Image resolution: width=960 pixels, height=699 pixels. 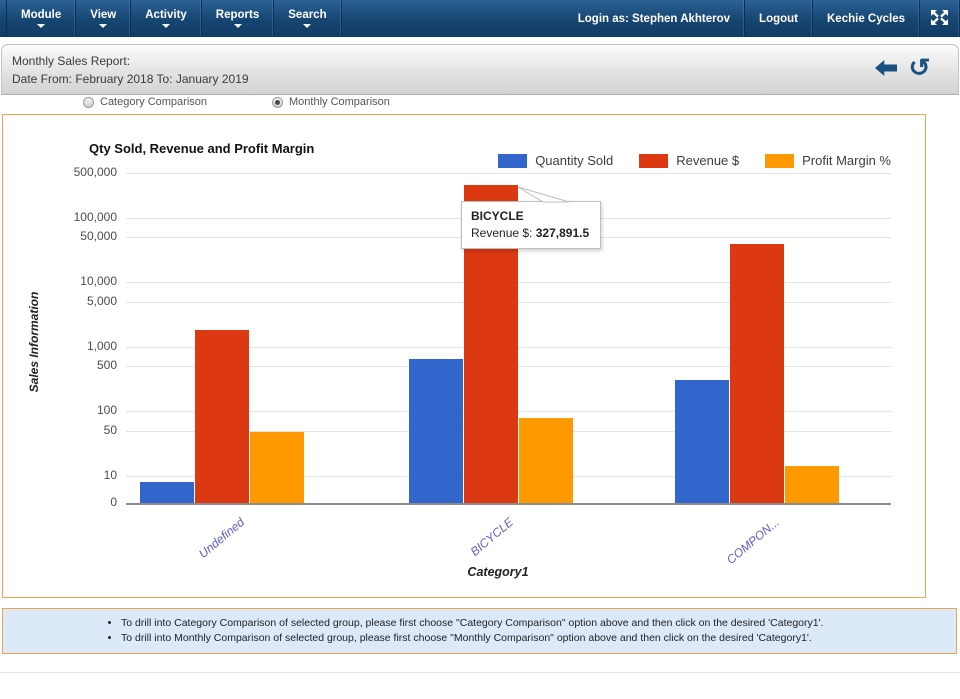 I want to click on radio-option-category-comparison: Category Comparison, so click(x=145, y=102).